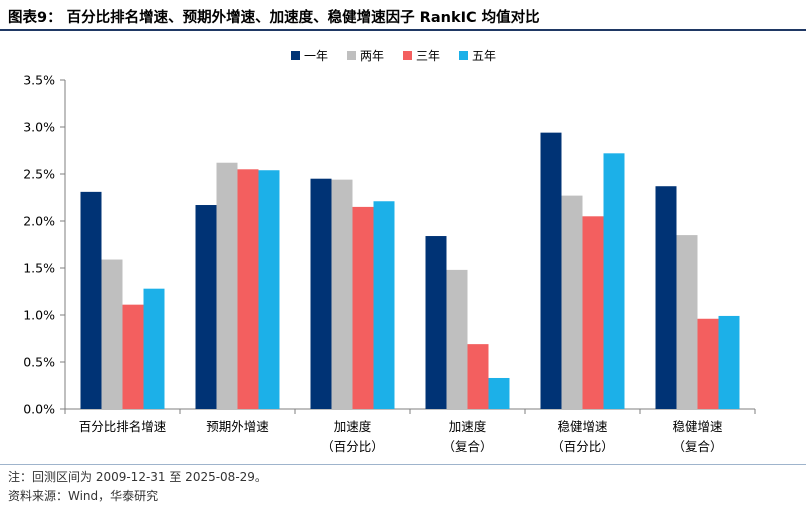 This screenshot has width=806, height=510. I want to click on y-tick-label: 1.0%, so click(39, 315).